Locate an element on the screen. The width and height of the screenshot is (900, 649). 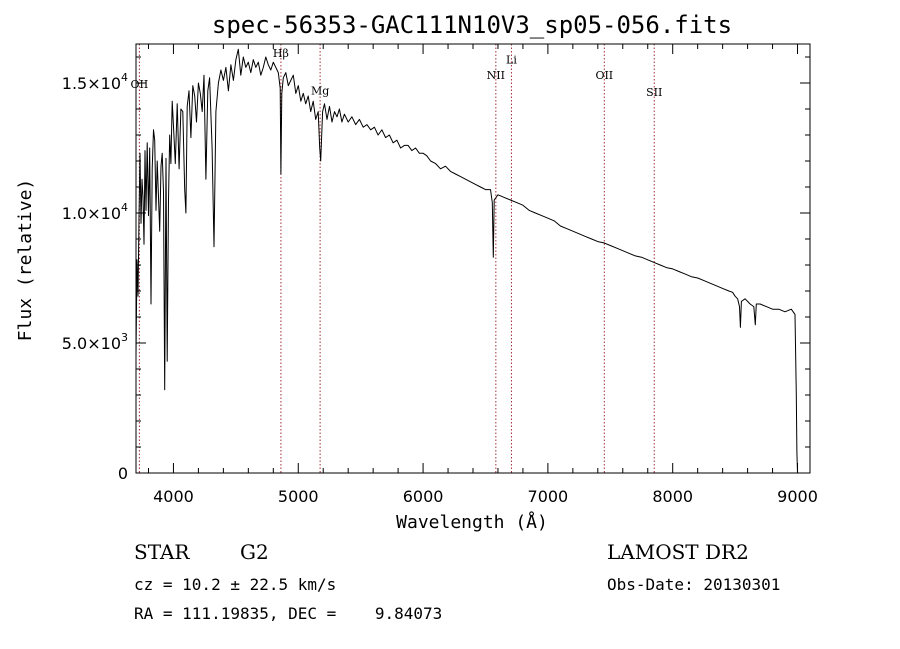
spectral-subclass: G2 is located at coordinates (254, 552).